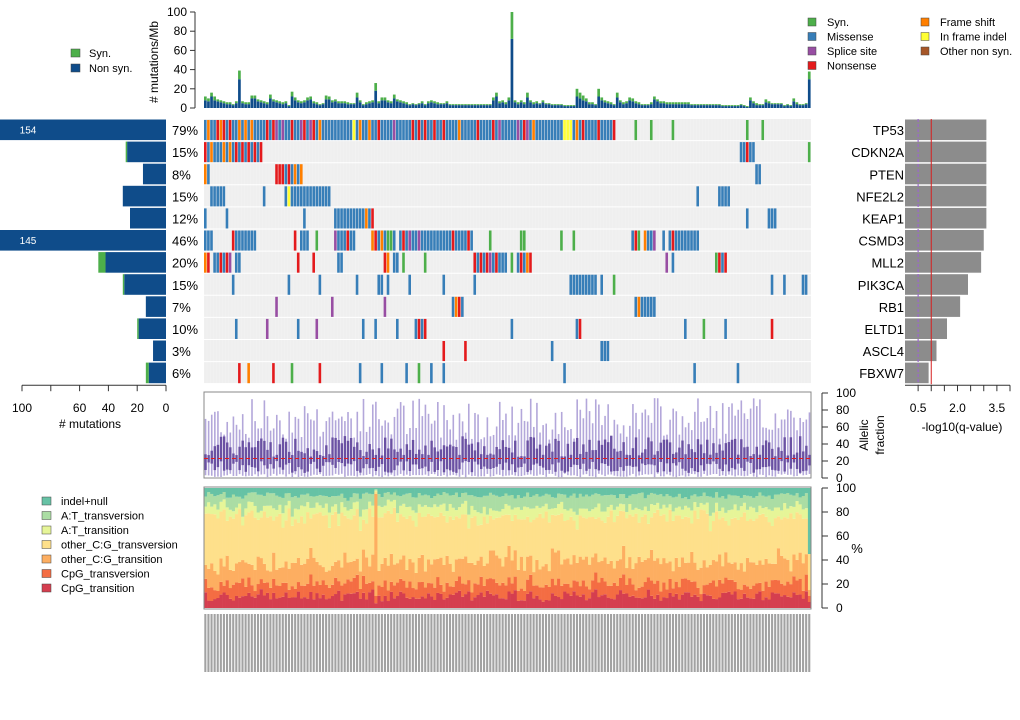 Image resolution: width=1020 pixels, height=720 pixels. I want to click on mutation-cell-keap1, so click(372, 218).